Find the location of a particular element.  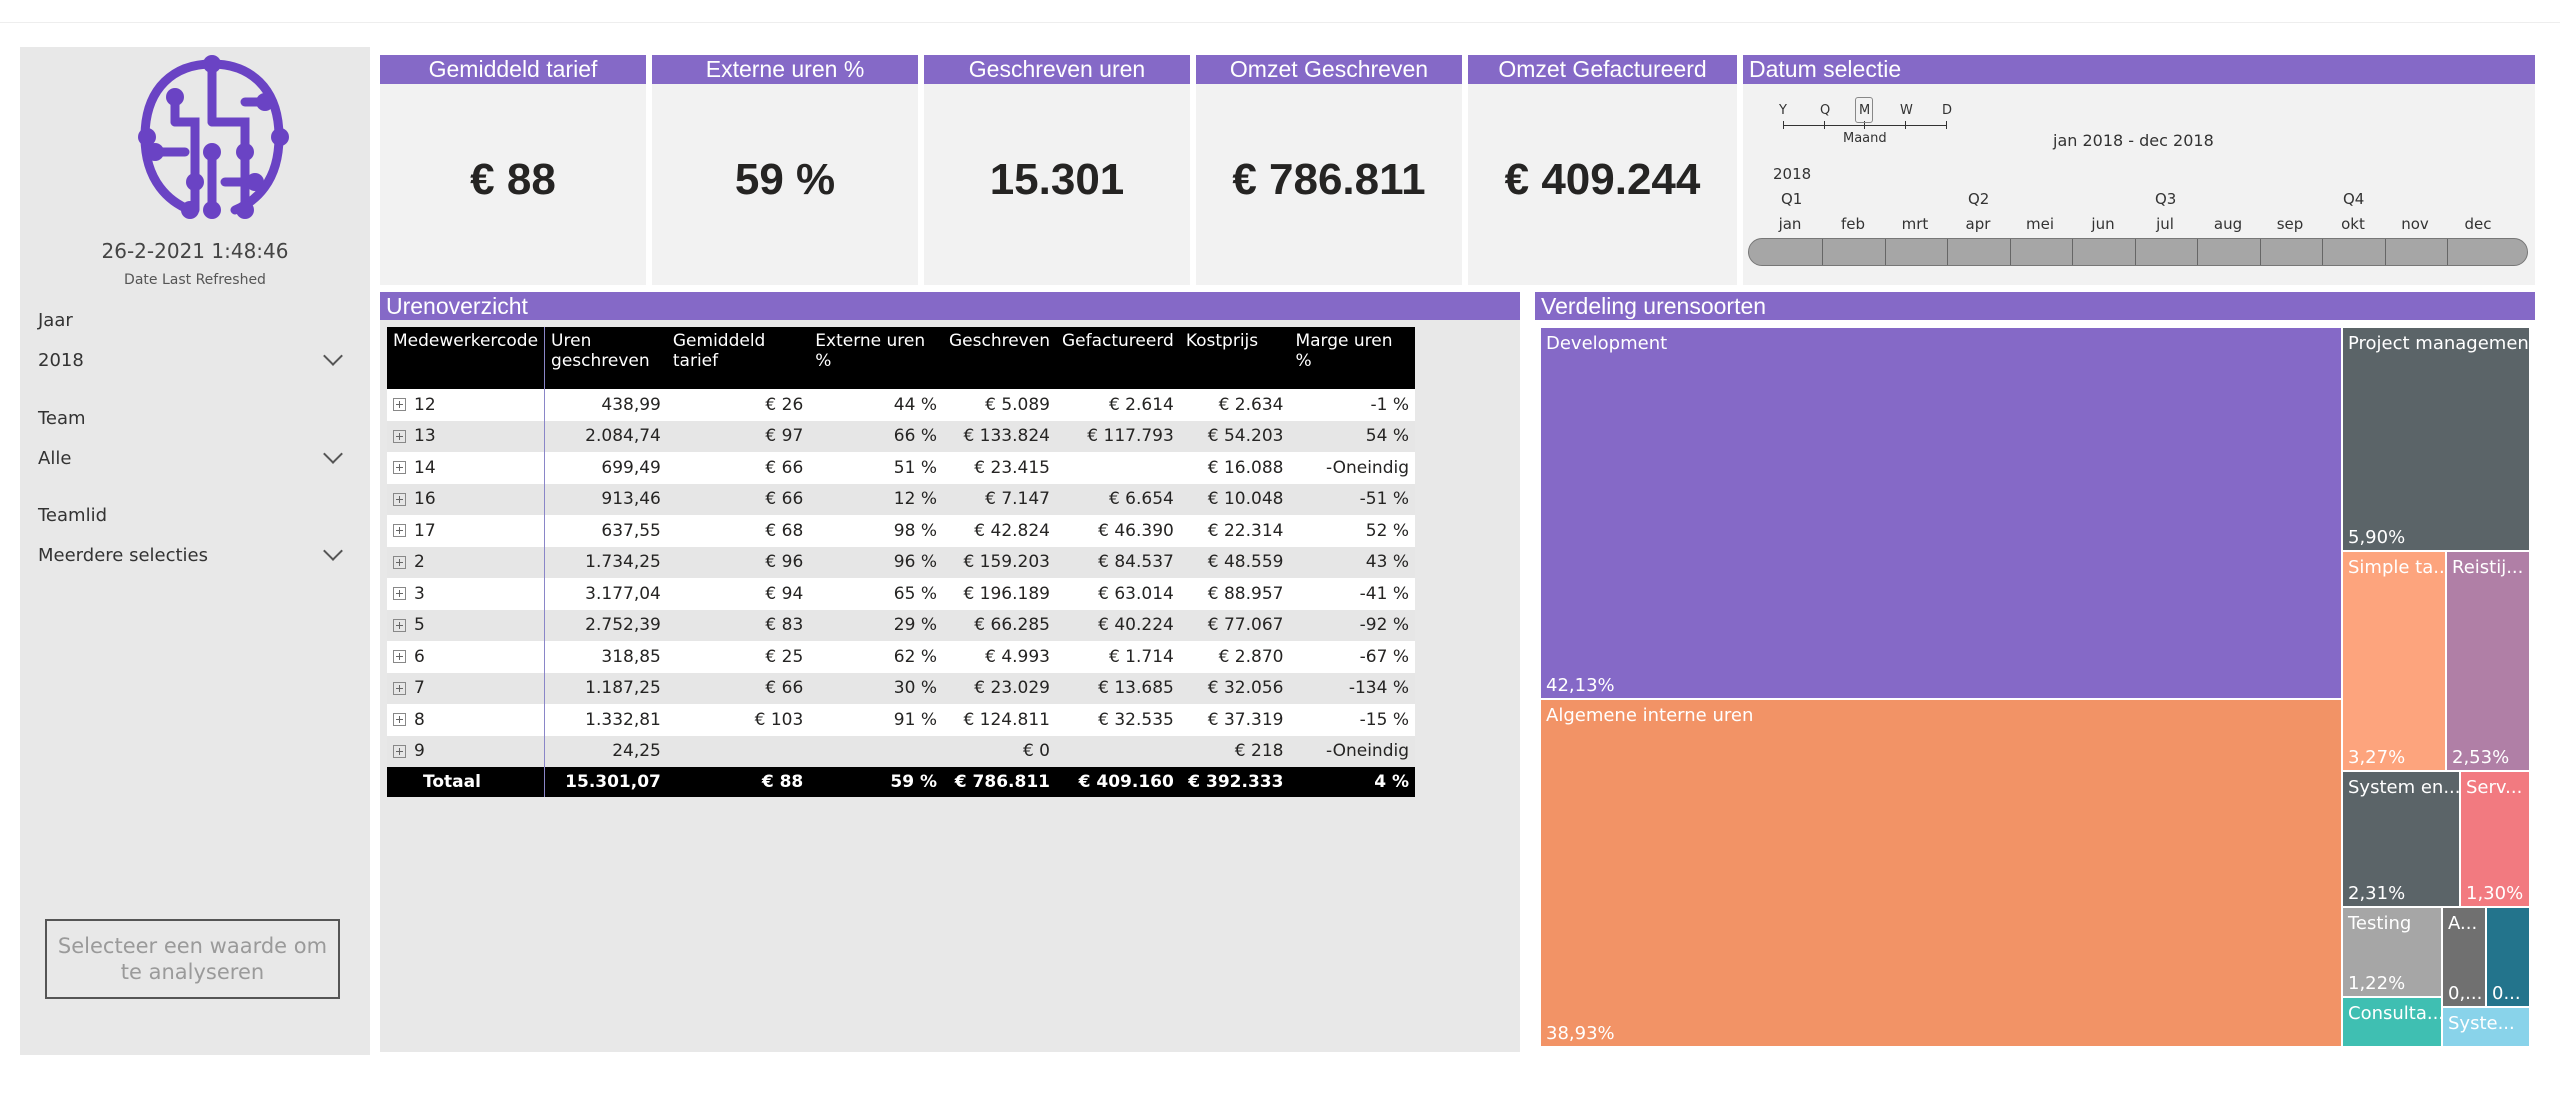

table-cell: € 7.147 is located at coordinates (999, 499).